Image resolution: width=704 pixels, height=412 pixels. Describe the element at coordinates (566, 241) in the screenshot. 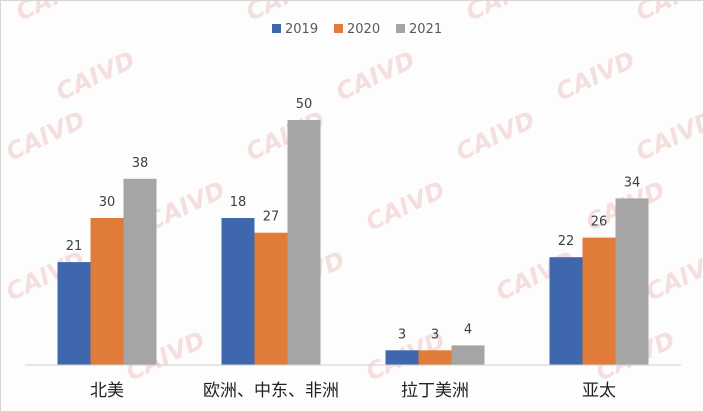

I see `data-label-2019-3: 22` at that location.